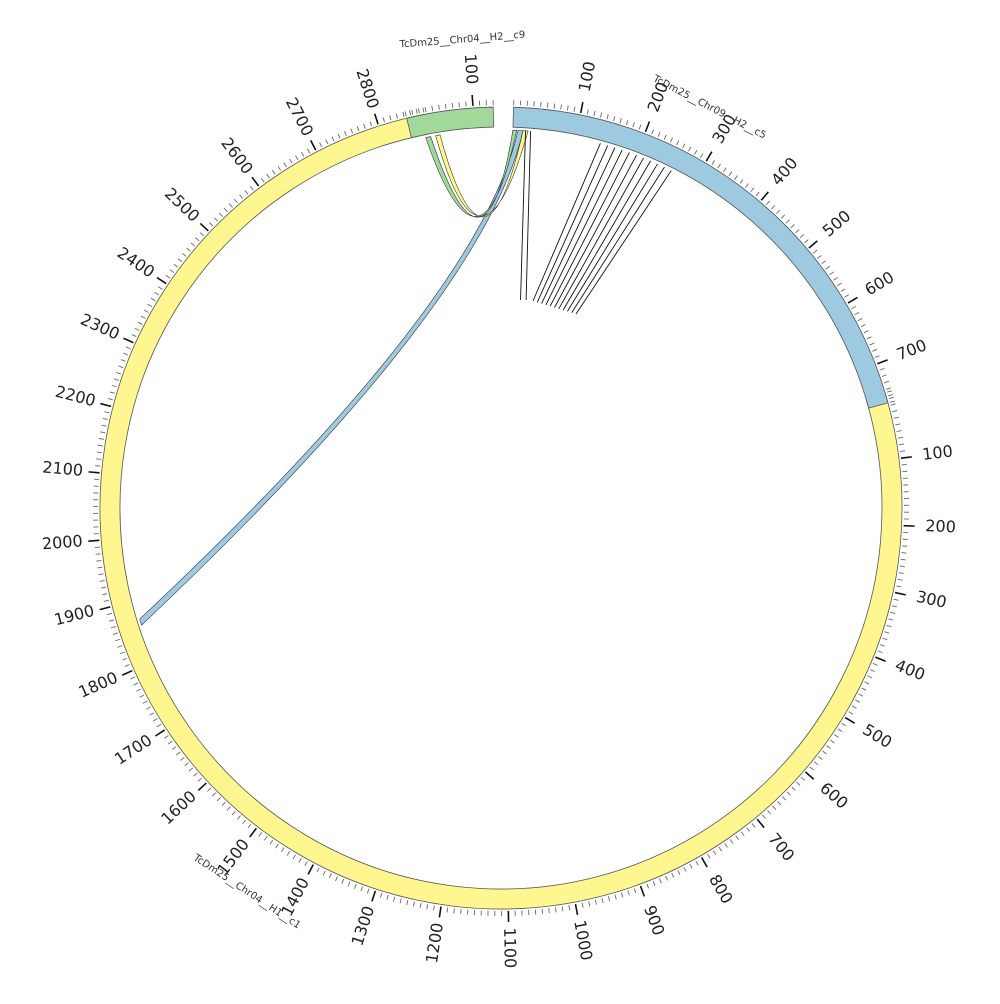  What do you see at coordinates (784, 172) in the screenshot?
I see `tick-label: 400` at bounding box center [784, 172].